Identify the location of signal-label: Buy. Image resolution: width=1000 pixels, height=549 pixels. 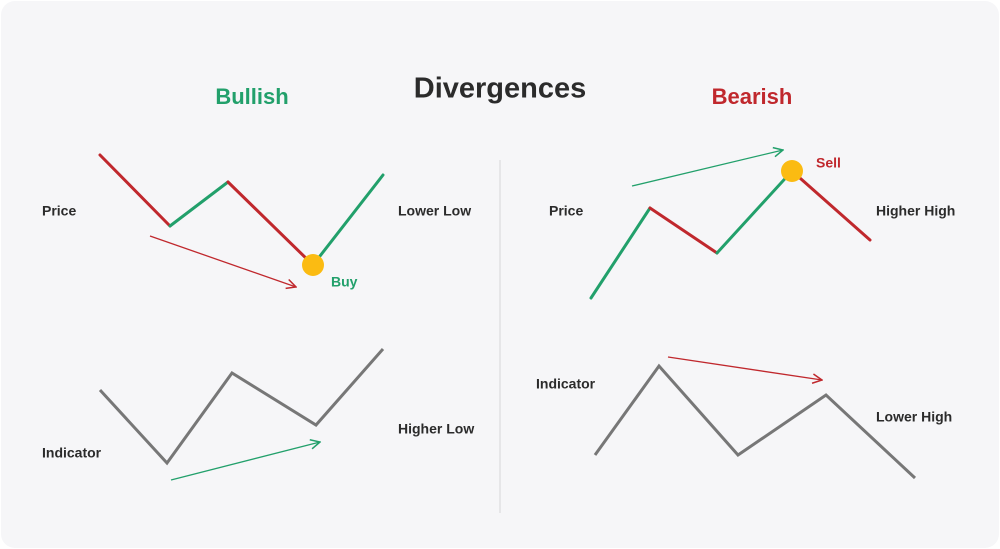
(344, 282).